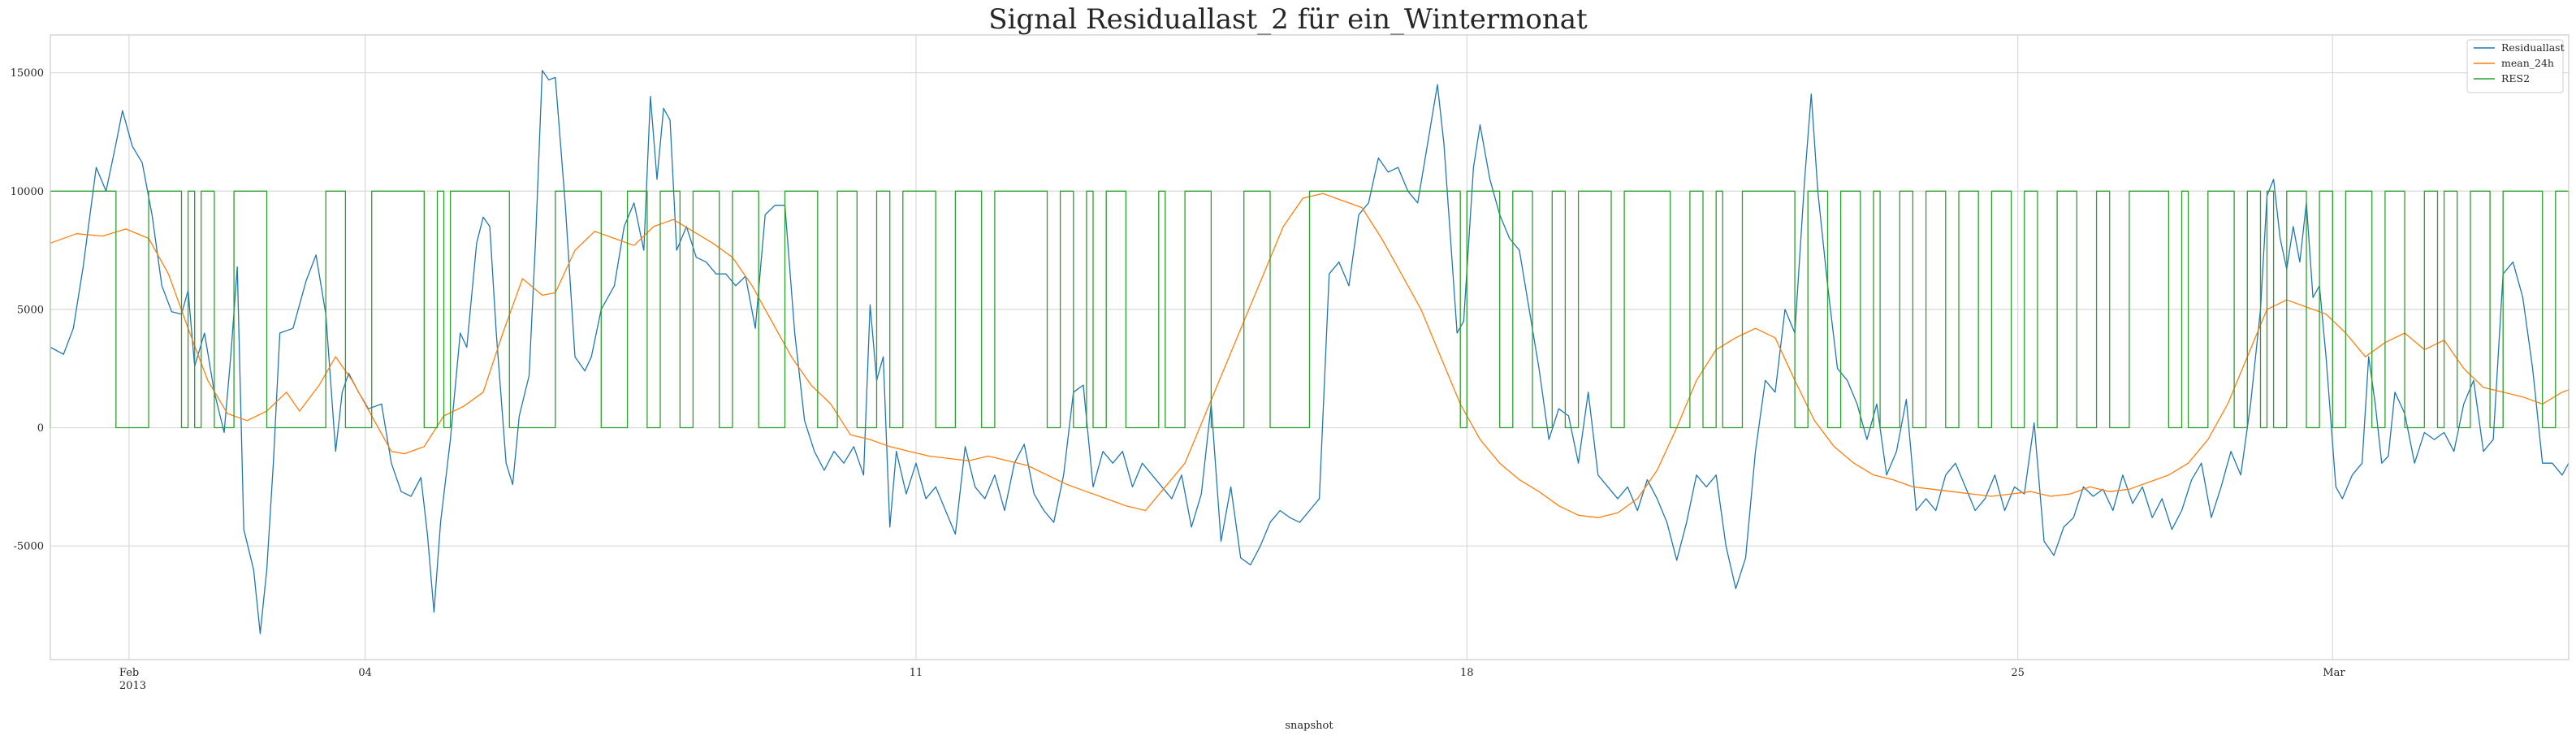 The image size is (2576, 740). What do you see at coordinates (365, 673) in the screenshot?
I see `x-tick-label: 04` at bounding box center [365, 673].